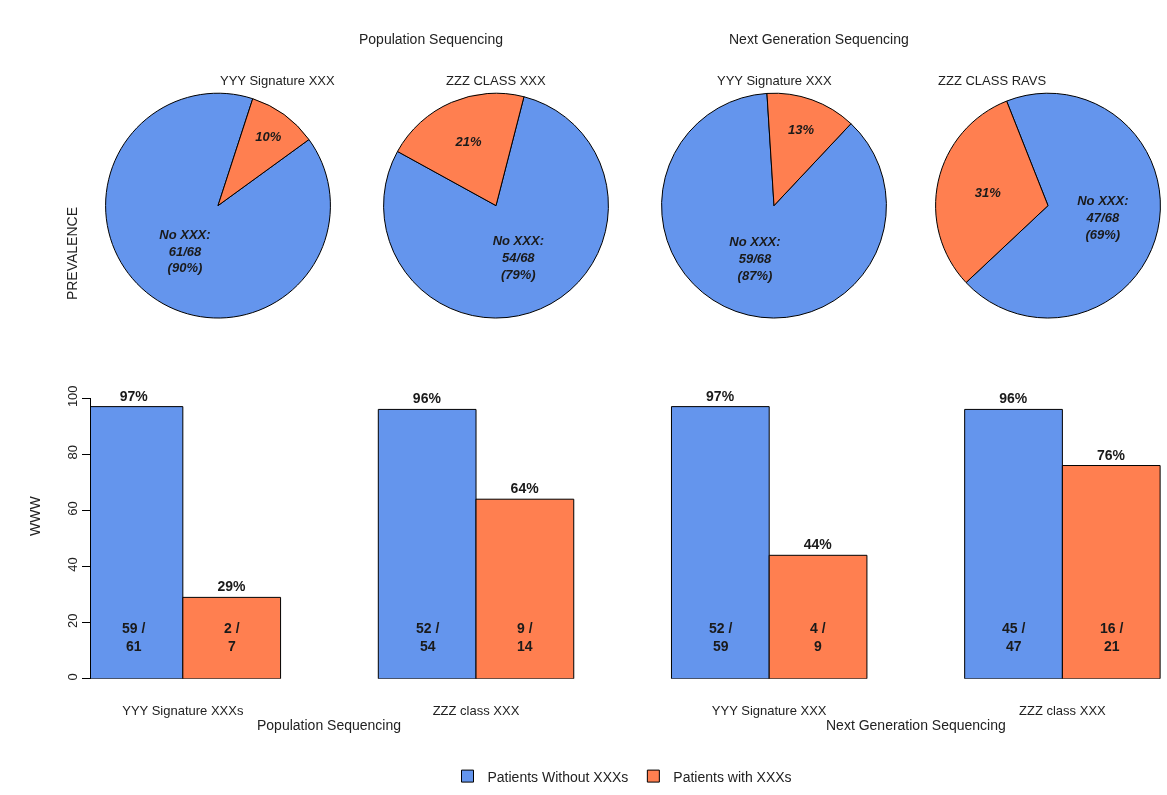 Image resolution: width=1167 pixels, height=795 pixels. Describe the element at coordinates (721, 637) in the screenshot. I see `annotation: 52 / 59` at that location.